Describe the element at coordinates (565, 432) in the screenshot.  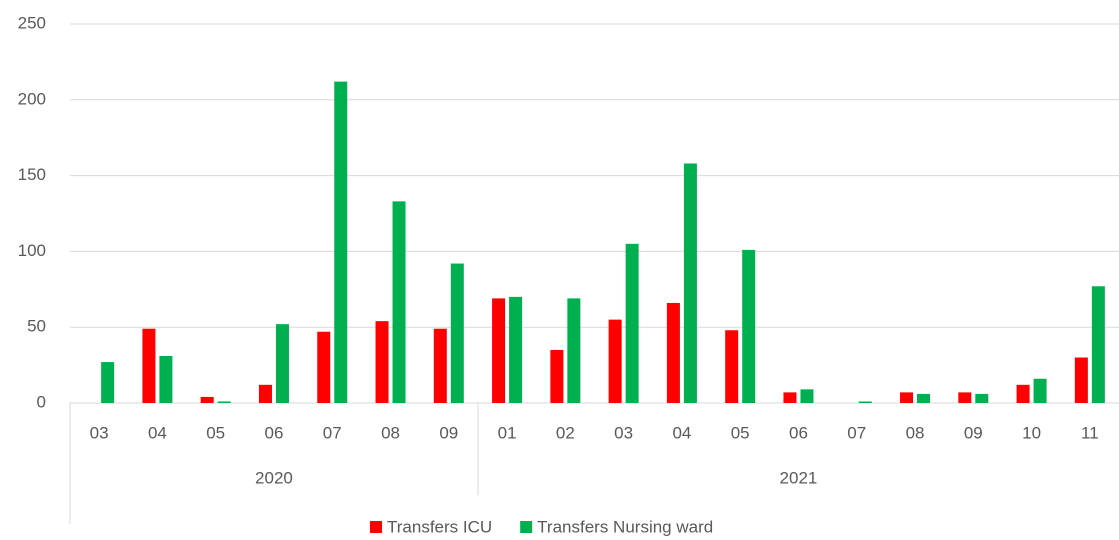
I see `x-tick-label: 02` at that location.